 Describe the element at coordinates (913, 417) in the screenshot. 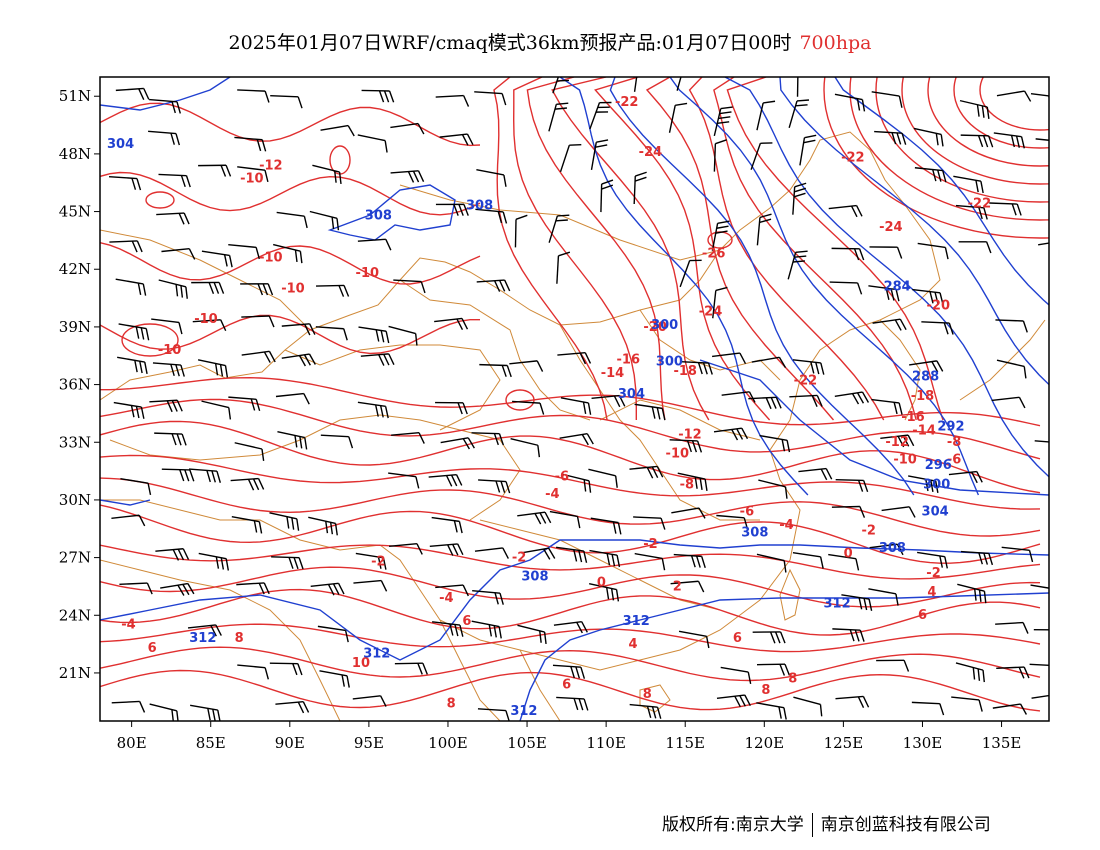

I see `temperature-label: -16` at that location.